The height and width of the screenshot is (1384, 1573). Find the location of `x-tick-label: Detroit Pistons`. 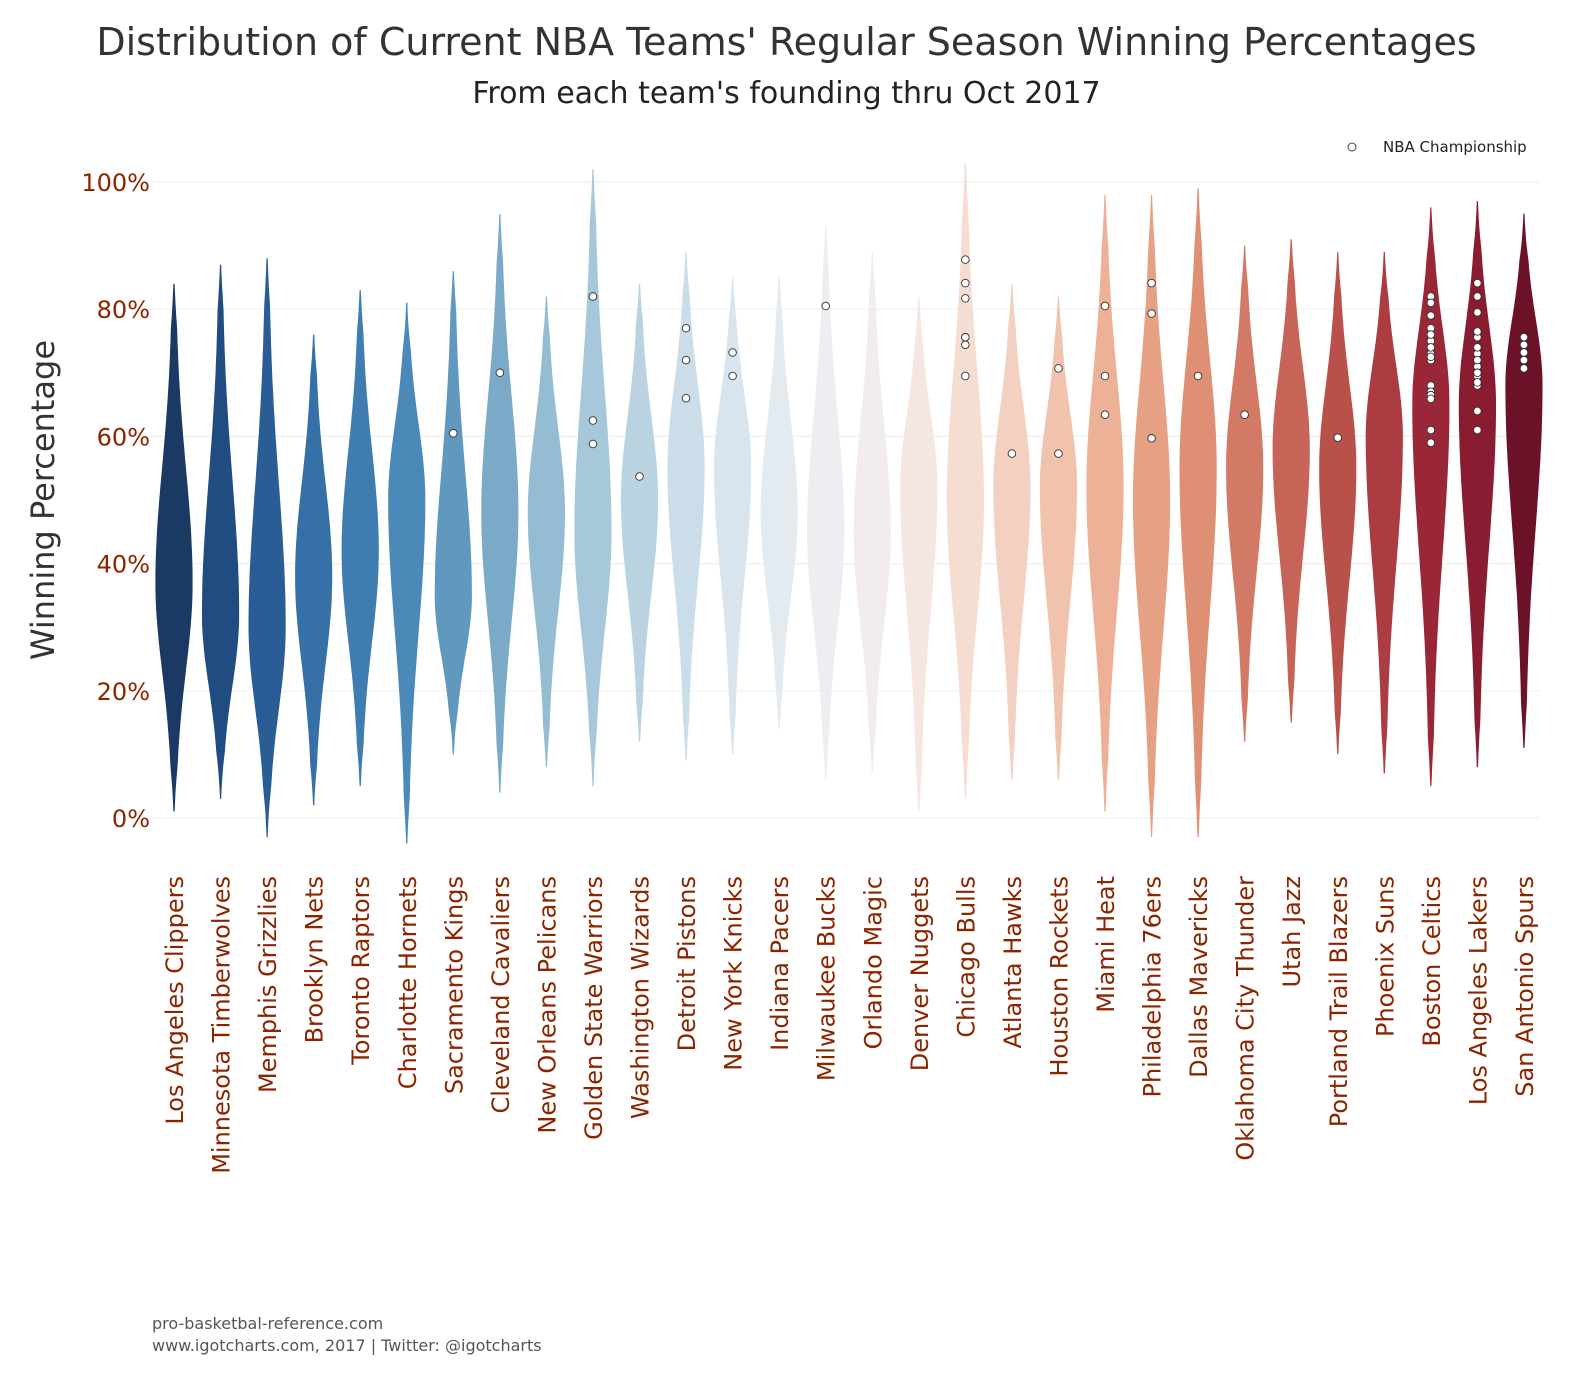

x-tick-label: Detroit Pistons is located at coordinates (687, 963).